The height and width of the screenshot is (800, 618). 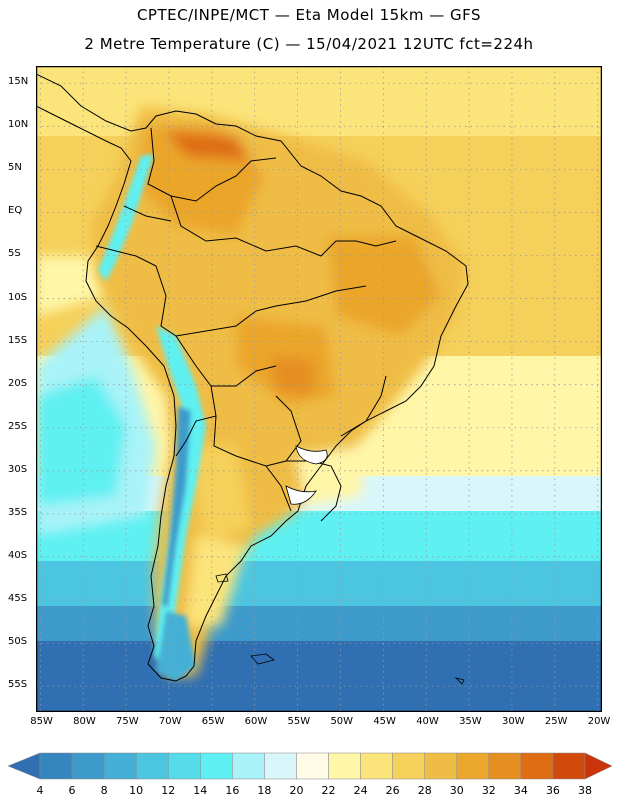 What do you see at coordinates (425, 790) in the screenshot?
I see `colorbar-label: 28` at bounding box center [425, 790].